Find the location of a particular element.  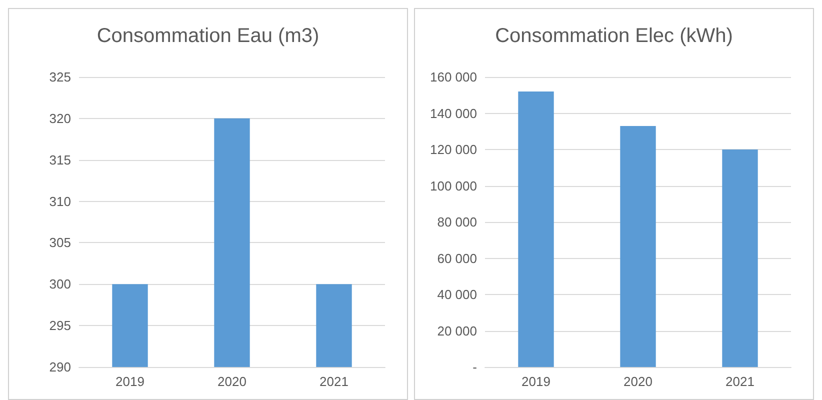

y-tick-label: 320 is located at coordinates (60, 118).